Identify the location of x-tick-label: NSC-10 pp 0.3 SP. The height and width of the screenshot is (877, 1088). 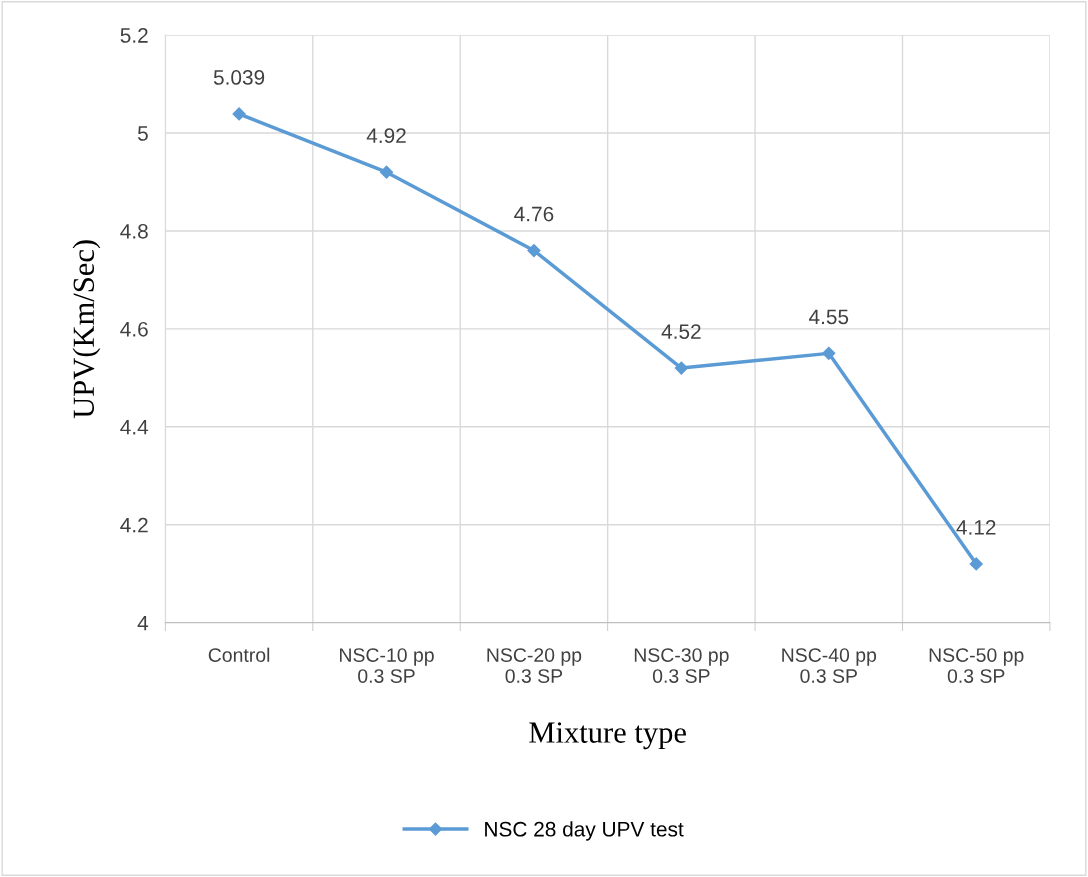
(387, 665).